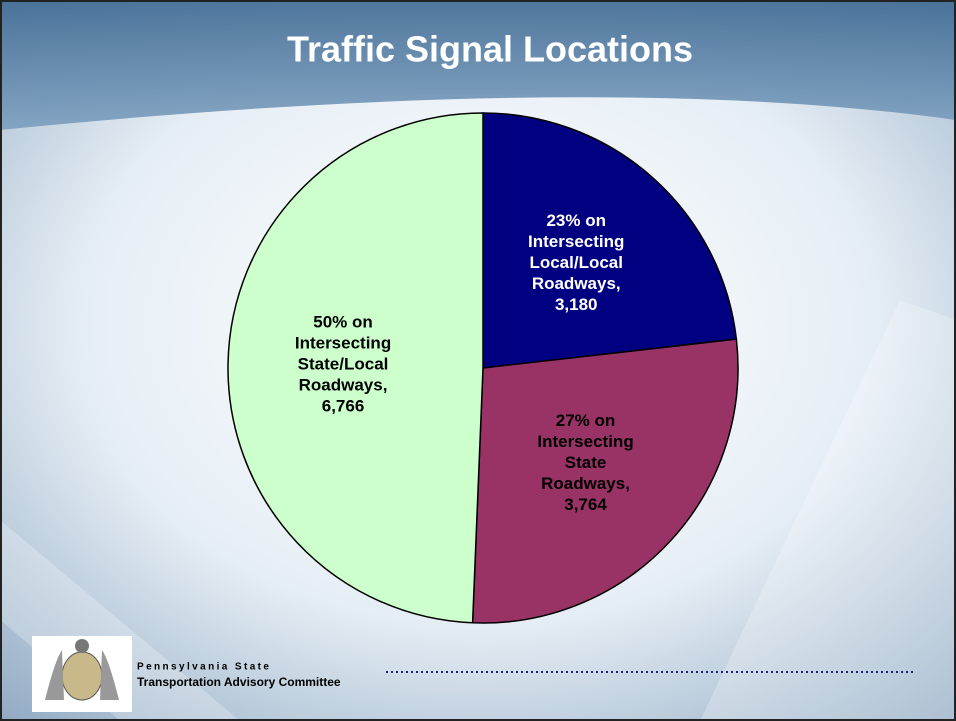 This screenshot has height=721, width=956. What do you see at coordinates (585, 504) in the screenshot?
I see `slice-label: 3,764` at bounding box center [585, 504].